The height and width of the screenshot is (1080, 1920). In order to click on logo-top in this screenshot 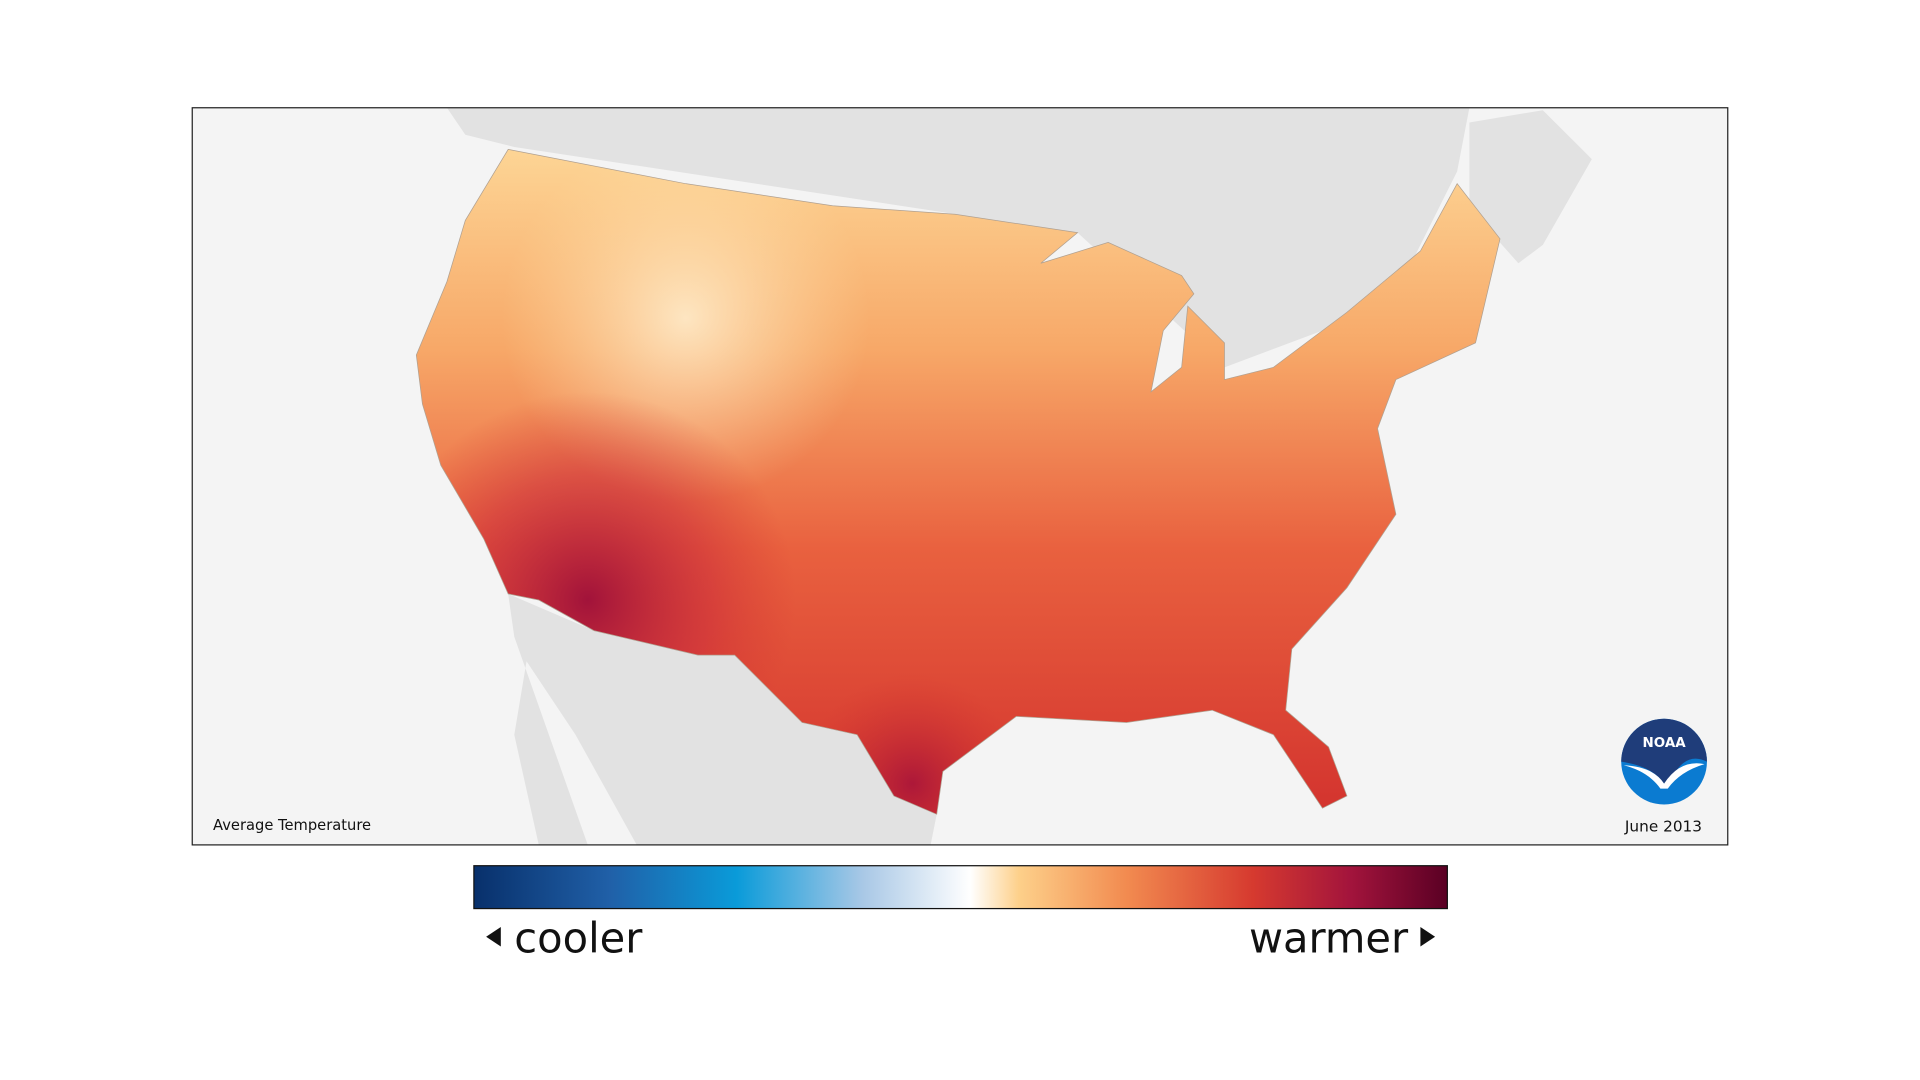, I will do `click(1664, 751)`.